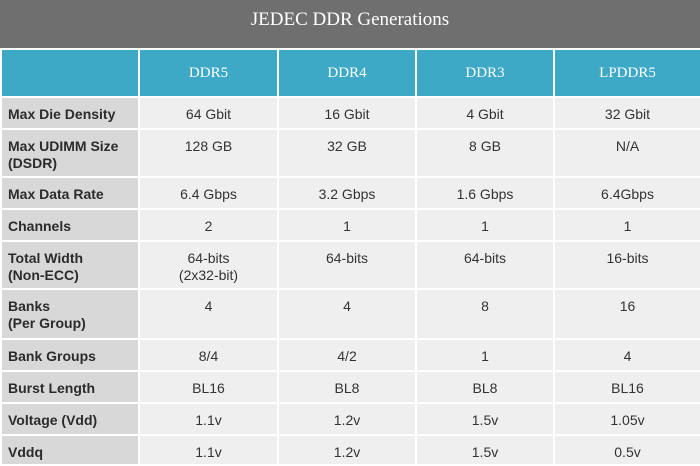  Describe the element at coordinates (70, 387) in the screenshot. I see `row-label: Burst Length` at that location.